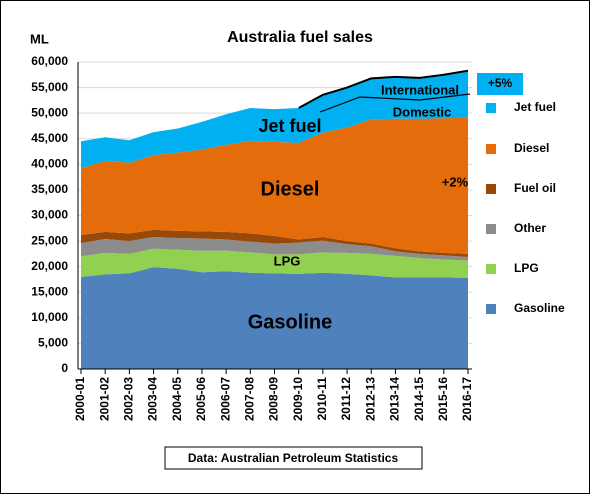 This screenshot has height=494, width=590. Describe the element at coordinates (370, 399) in the screenshot. I see `x-tick-label: 2012-13` at that location.